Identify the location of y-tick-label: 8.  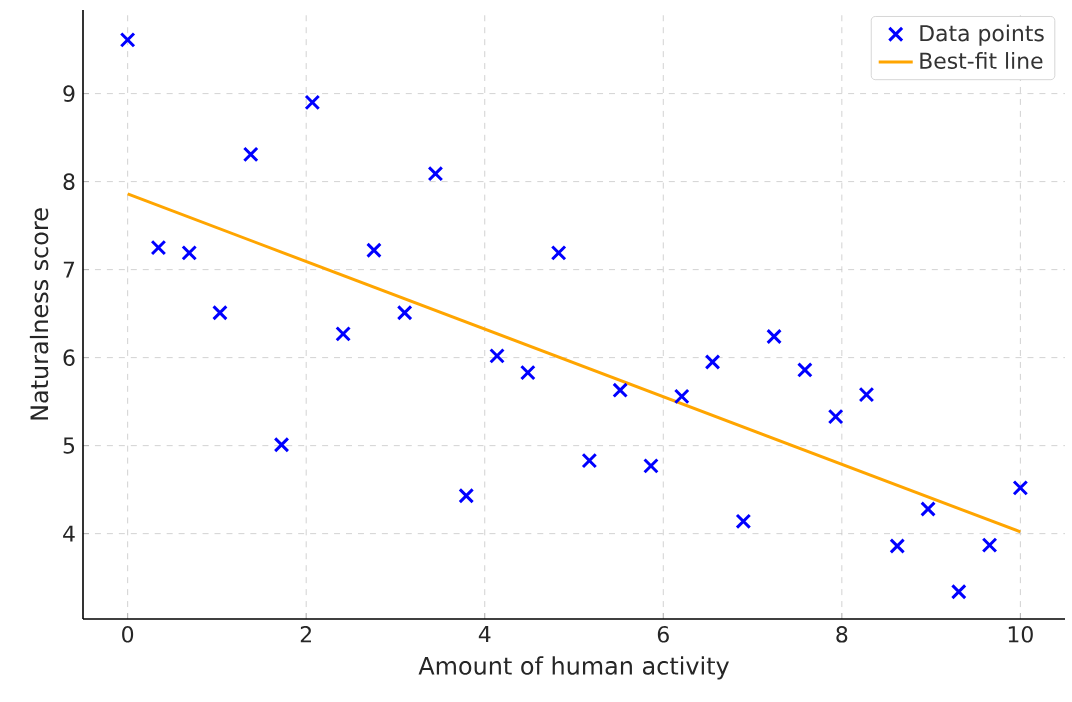
(69, 181).